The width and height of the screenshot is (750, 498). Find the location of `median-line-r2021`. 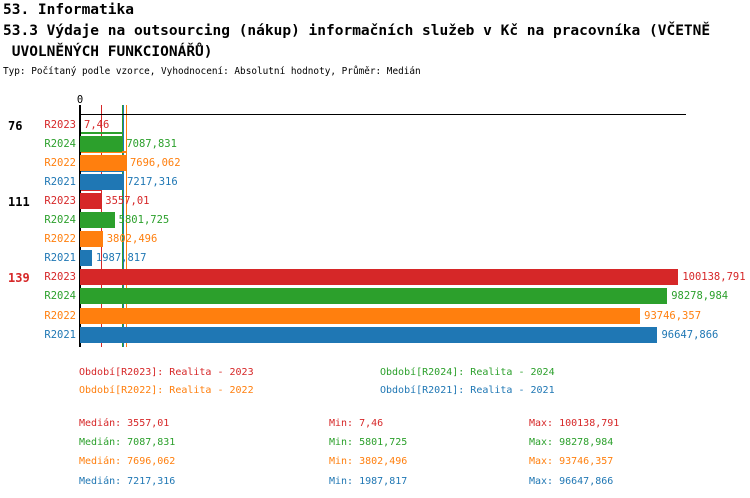

median-line-r2021 is located at coordinates (124, 226).